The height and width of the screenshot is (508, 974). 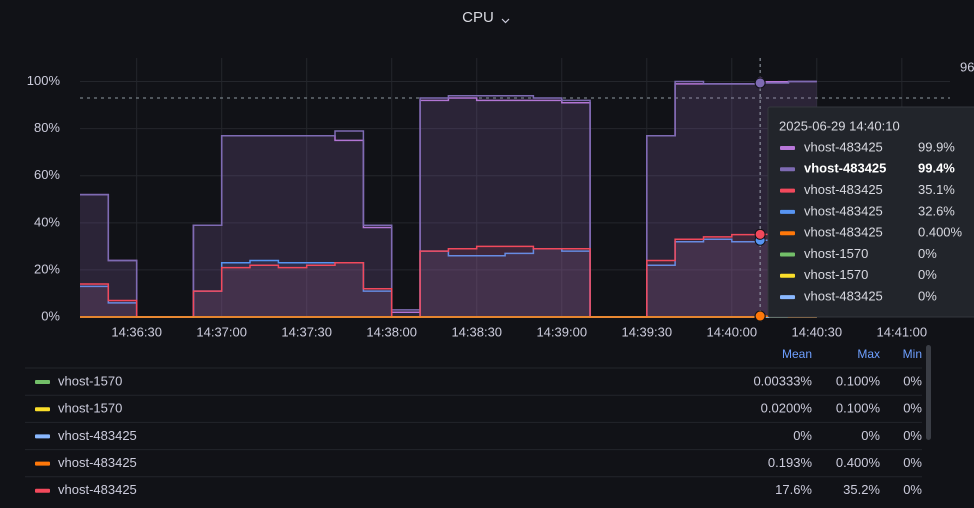 I want to click on y-tick-label: 60%, so click(x=47, y=174).